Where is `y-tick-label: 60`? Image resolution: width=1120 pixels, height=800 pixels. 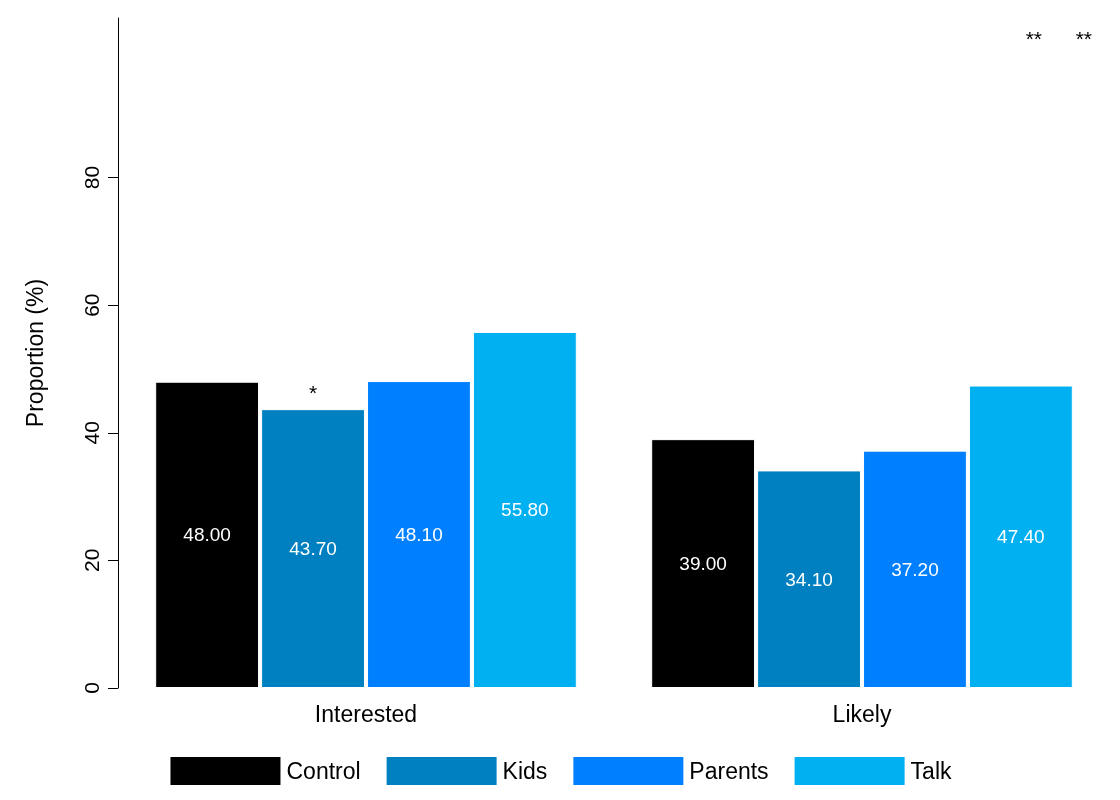 y-tick-label: 60 is located at coordinates (91, 305).